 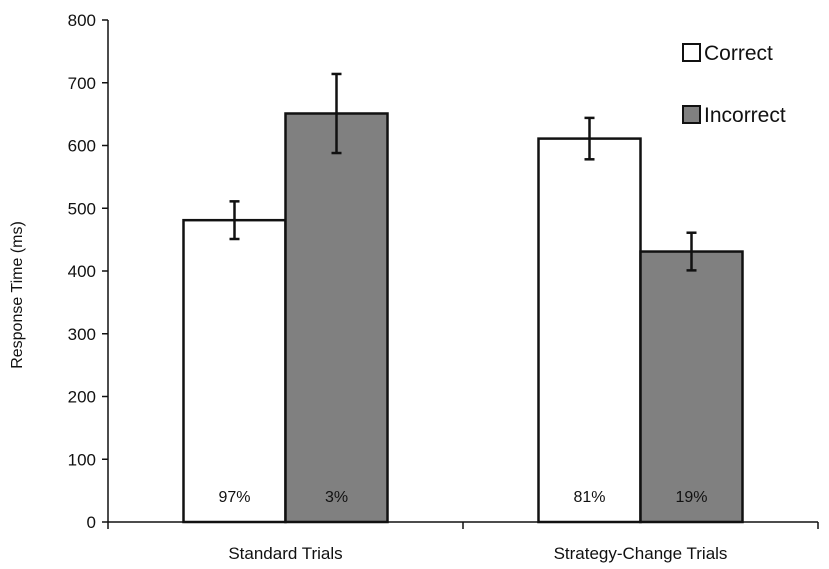 What do you see at coordinates (738, 53) in the screenshot?
I see `legend-label: Correct` at bounding box center [738, 53].